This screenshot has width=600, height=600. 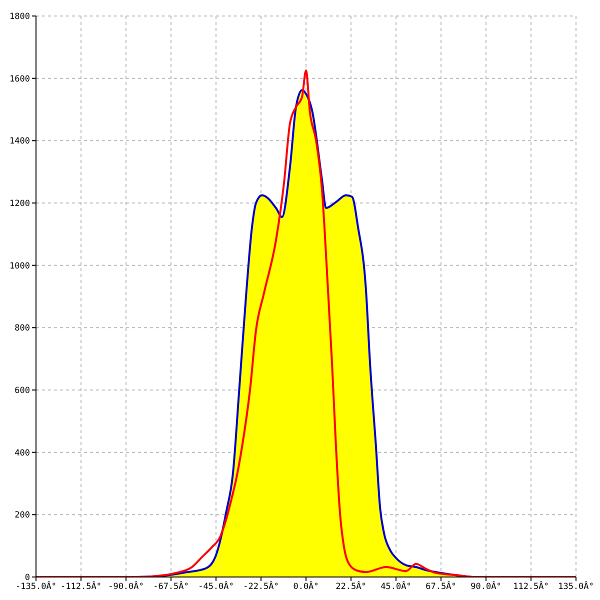 I want to click on x-tick-label: -90.0Â°, so click(x=126, y=586).